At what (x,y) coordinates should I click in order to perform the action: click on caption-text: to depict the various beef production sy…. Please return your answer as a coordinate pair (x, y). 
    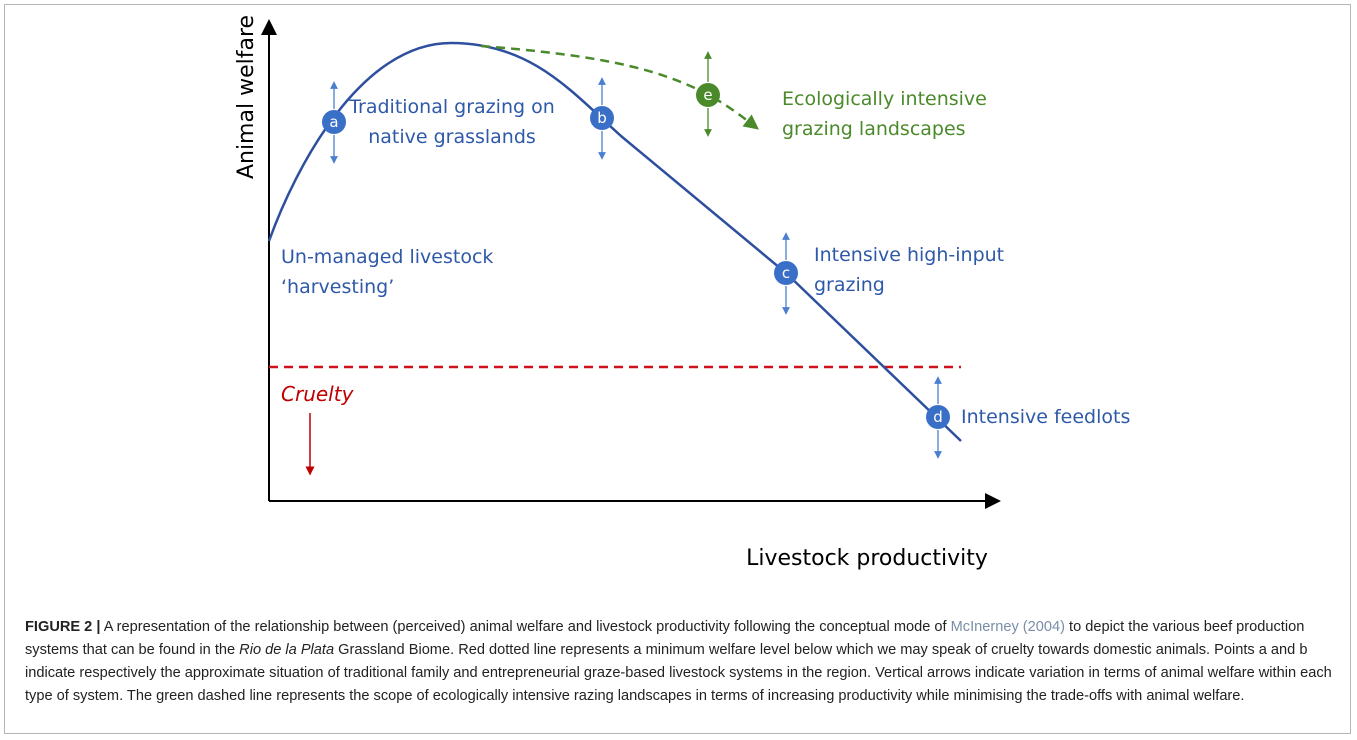
    Looking at the image, I should click on (665, 638).